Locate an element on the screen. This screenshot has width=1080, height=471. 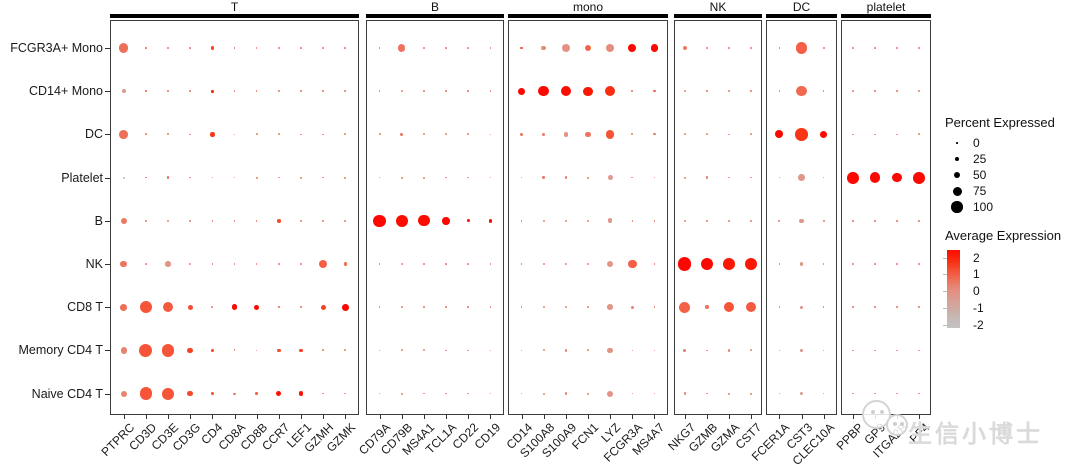
dot-fcer1a-nk is located at coordinates (779, 264).